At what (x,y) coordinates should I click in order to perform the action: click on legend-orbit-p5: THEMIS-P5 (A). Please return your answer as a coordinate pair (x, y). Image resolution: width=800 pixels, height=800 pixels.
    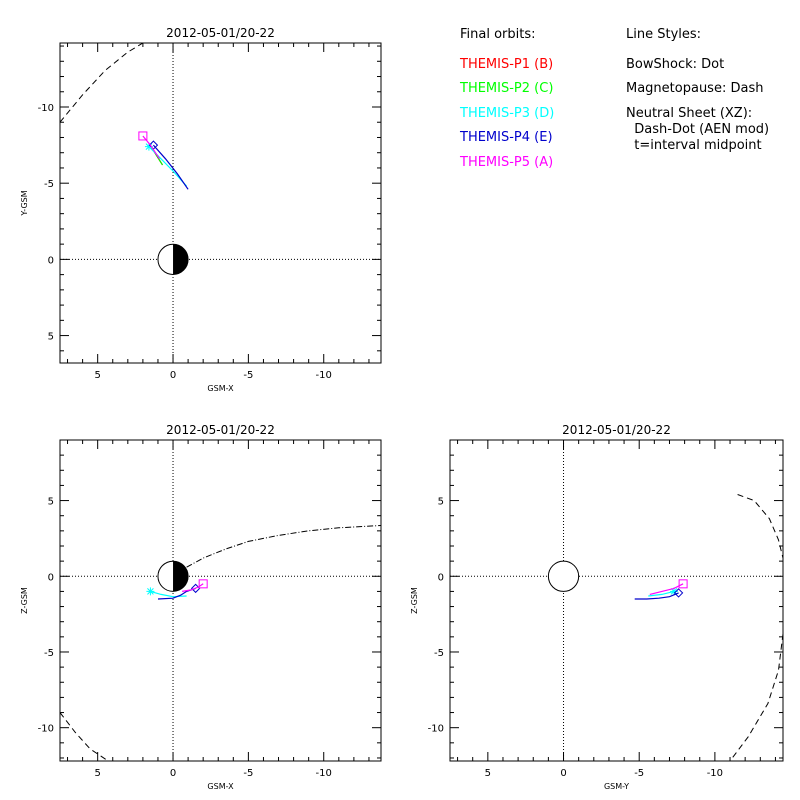
    Looking at the image, I should click on (507, 162).